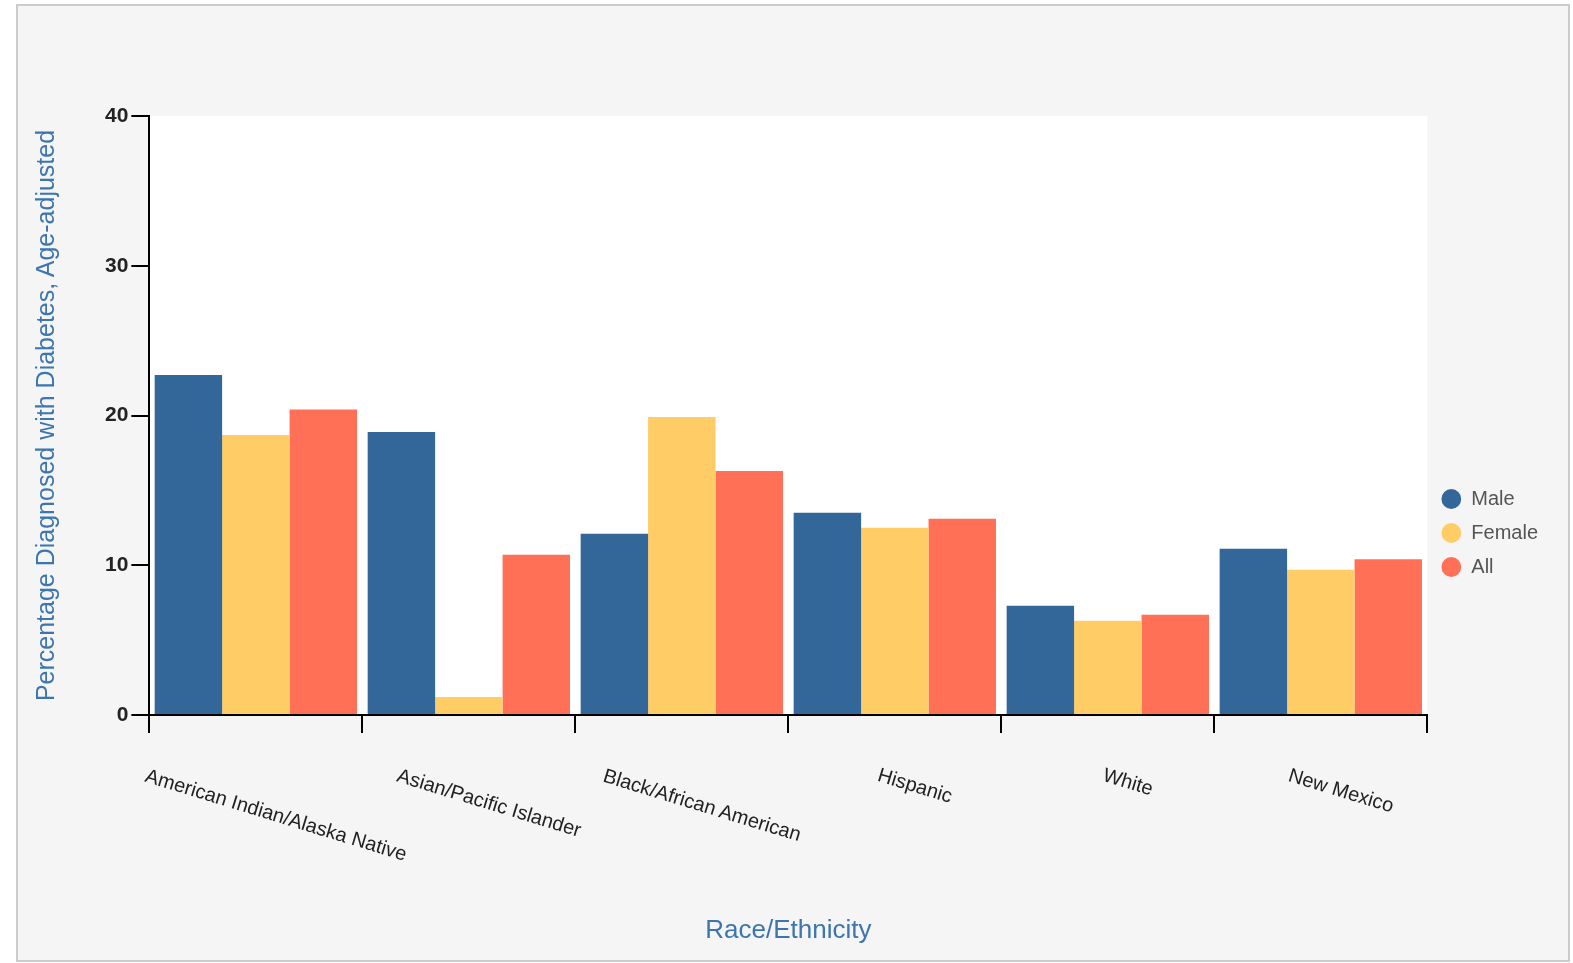  What do you see at coordinates (915, 785) in the screenshot?
I see `x-tick-label: Hispanic` at bounding box center [915, 785].